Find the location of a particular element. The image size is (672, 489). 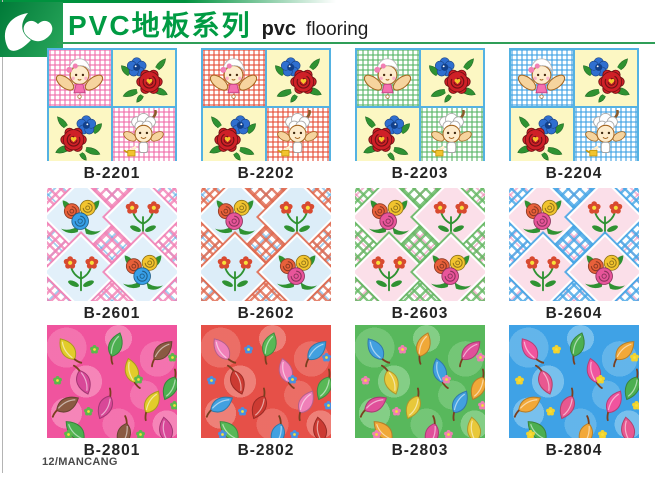

product-swatch: B-2202 is located at coordinates (266, 115).